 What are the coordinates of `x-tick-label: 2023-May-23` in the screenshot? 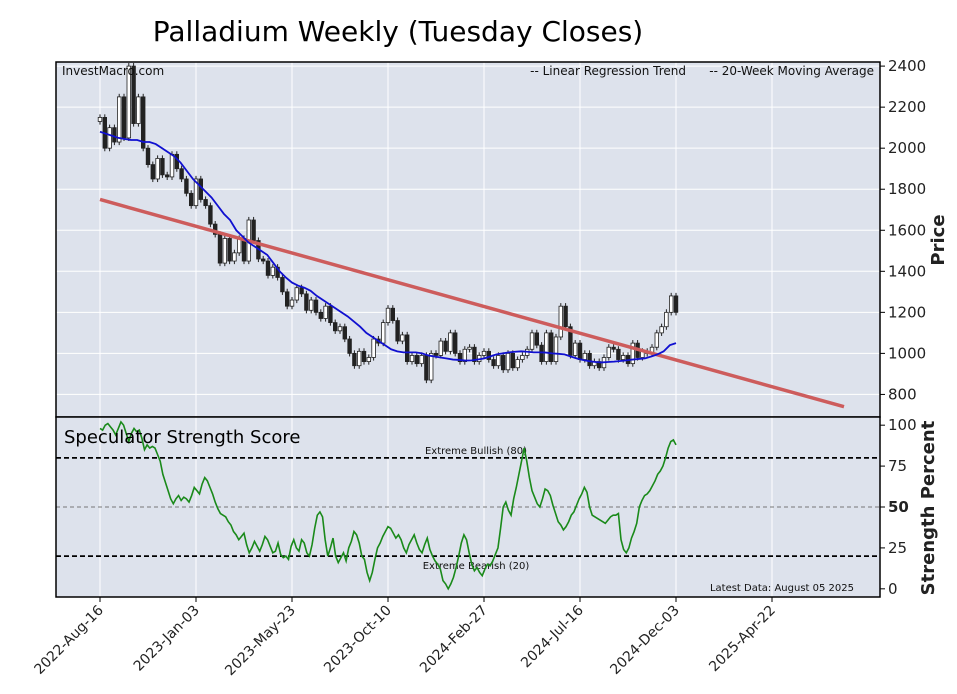 It's located at (260, 641).